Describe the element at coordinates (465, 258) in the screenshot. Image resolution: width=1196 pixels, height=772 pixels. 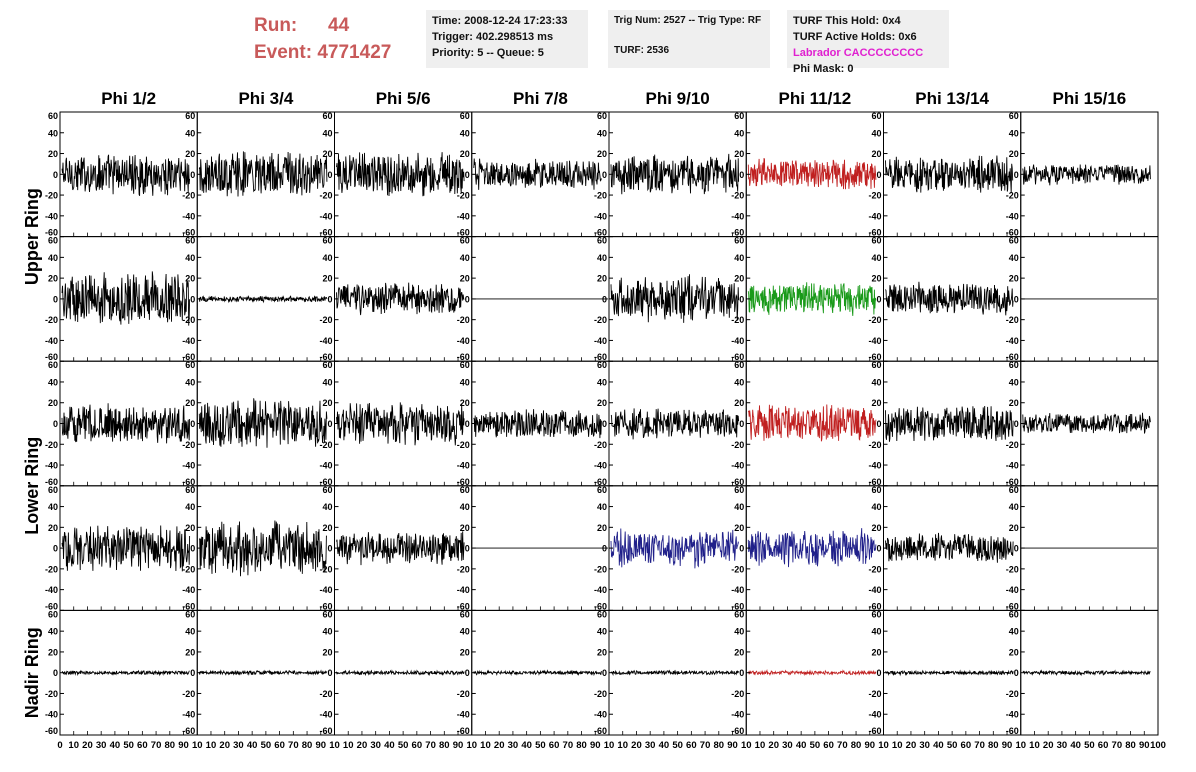
I see `ytick-label-r1-c3-1: 40` at that location.